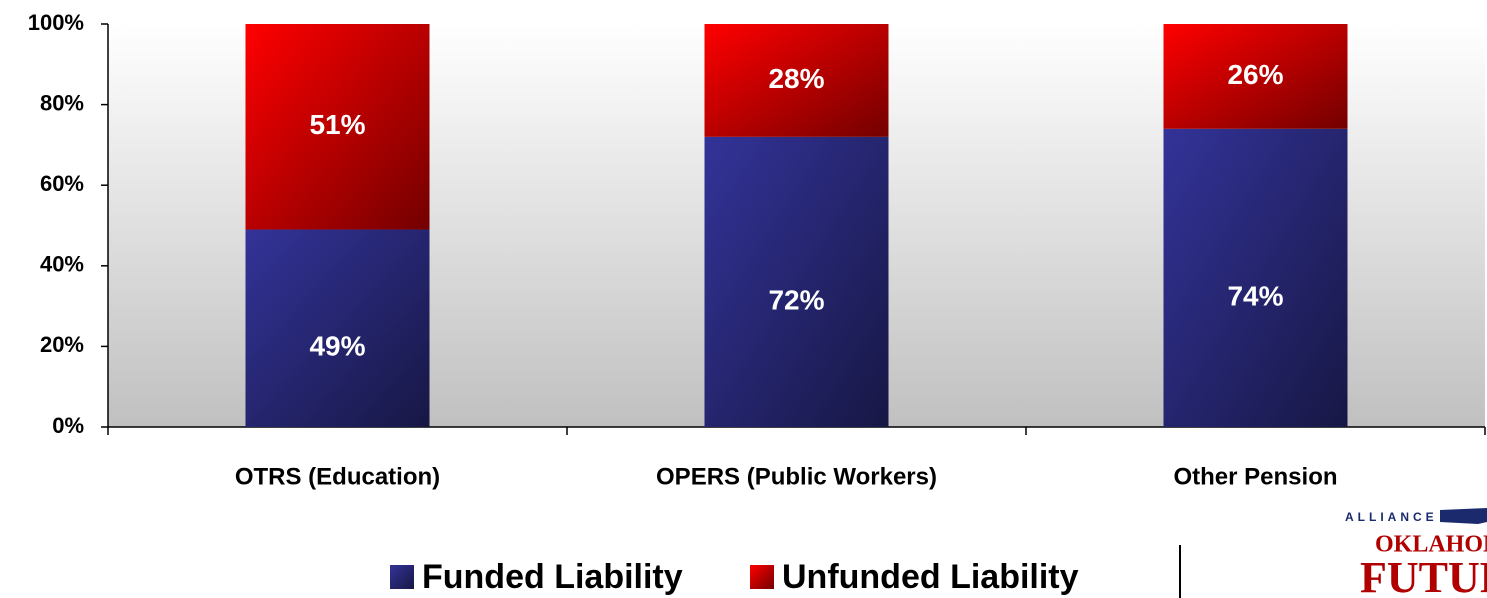 The height and width of the screenshot is (598, 1487). Describe the element at coordinates (552, 577) in the screenshot. I see `legend-label: Funded Liability` at that location.